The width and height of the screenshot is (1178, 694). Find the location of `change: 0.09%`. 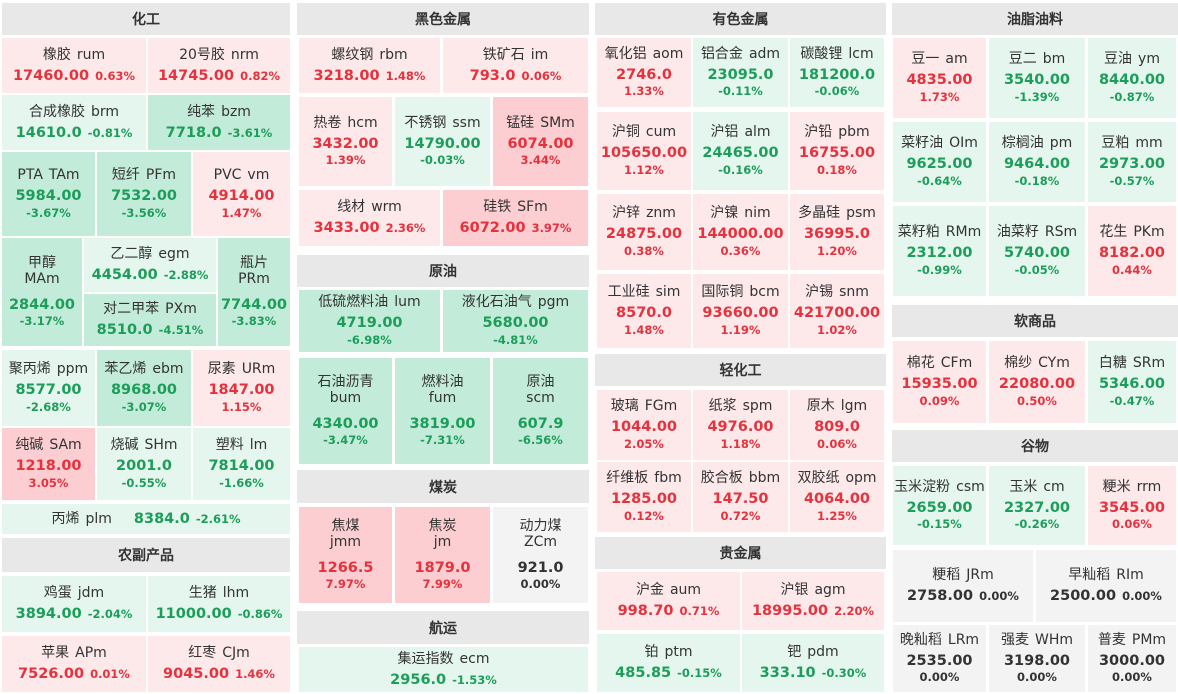

change: 0.09% is located at coordinates (939, 400).